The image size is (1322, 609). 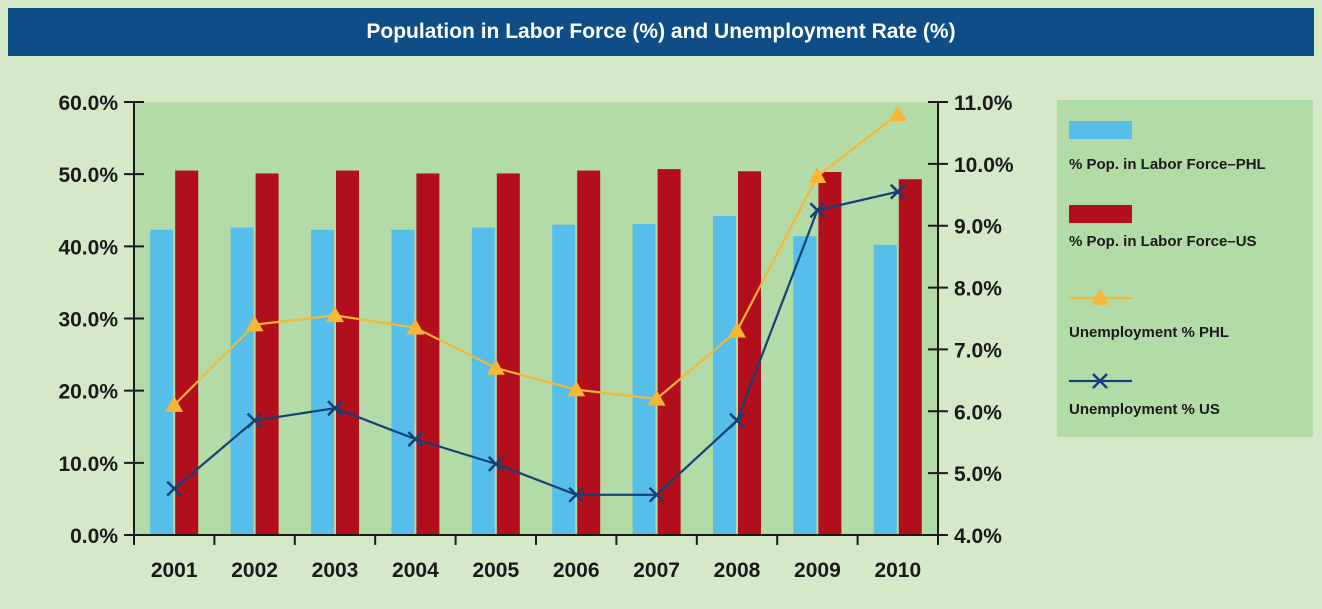 What do you see at coordinates (483, 381) in the screenshot?
I see `bar-phl-2005` at bounding box center [483, 381].